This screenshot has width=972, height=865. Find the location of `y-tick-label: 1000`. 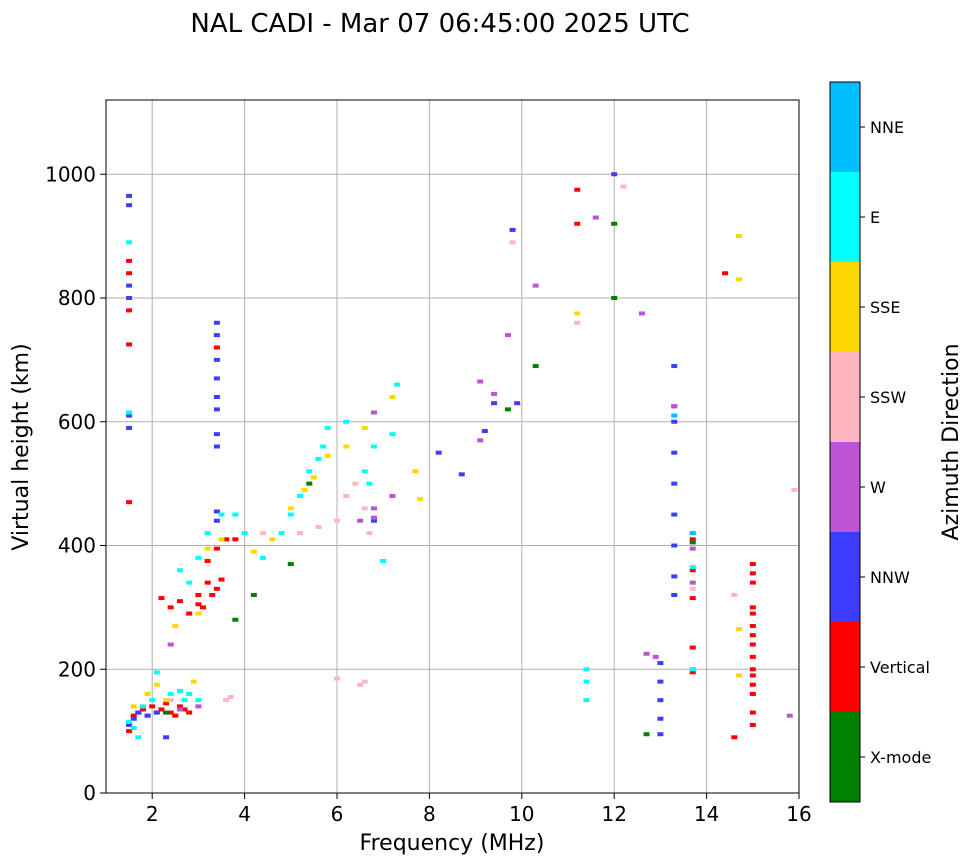

y-tick-label: 1000 is located at coordinates (70, 174).